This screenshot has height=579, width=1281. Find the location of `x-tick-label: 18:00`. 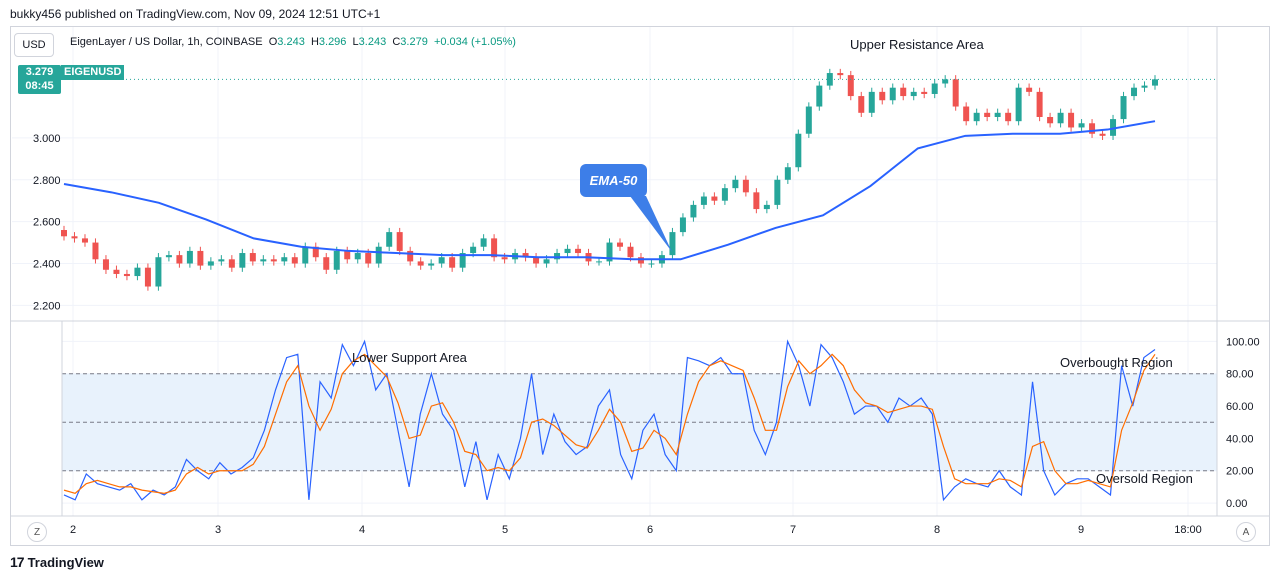

x-tick-label: 18:00 is located at coordinates (1188, 530).